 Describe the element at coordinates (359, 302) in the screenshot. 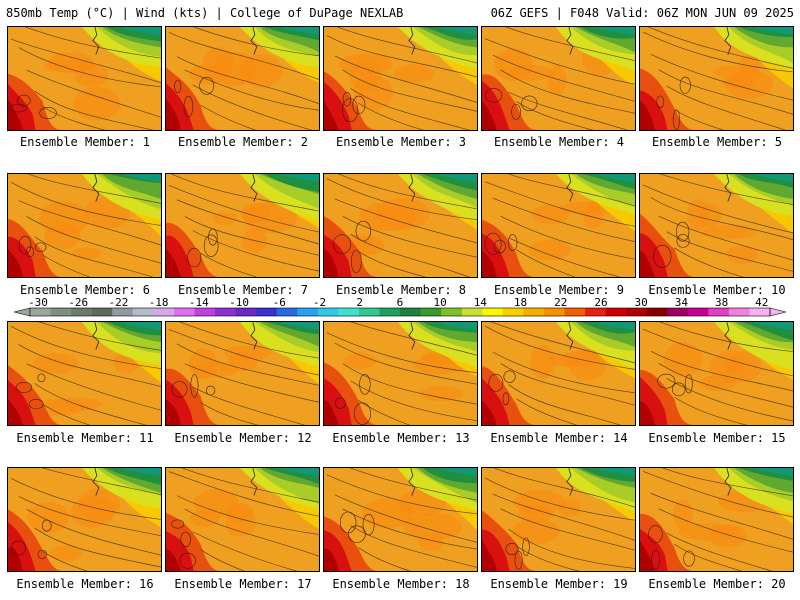

I see `colorbar-tick-label: 2` at that location.